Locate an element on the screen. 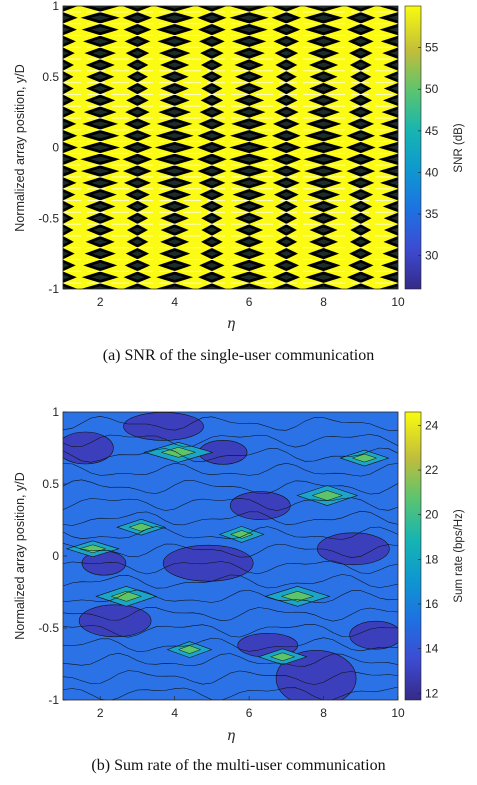  b-colorbar-tick-label: 24 is located at coordinates (432, 425).